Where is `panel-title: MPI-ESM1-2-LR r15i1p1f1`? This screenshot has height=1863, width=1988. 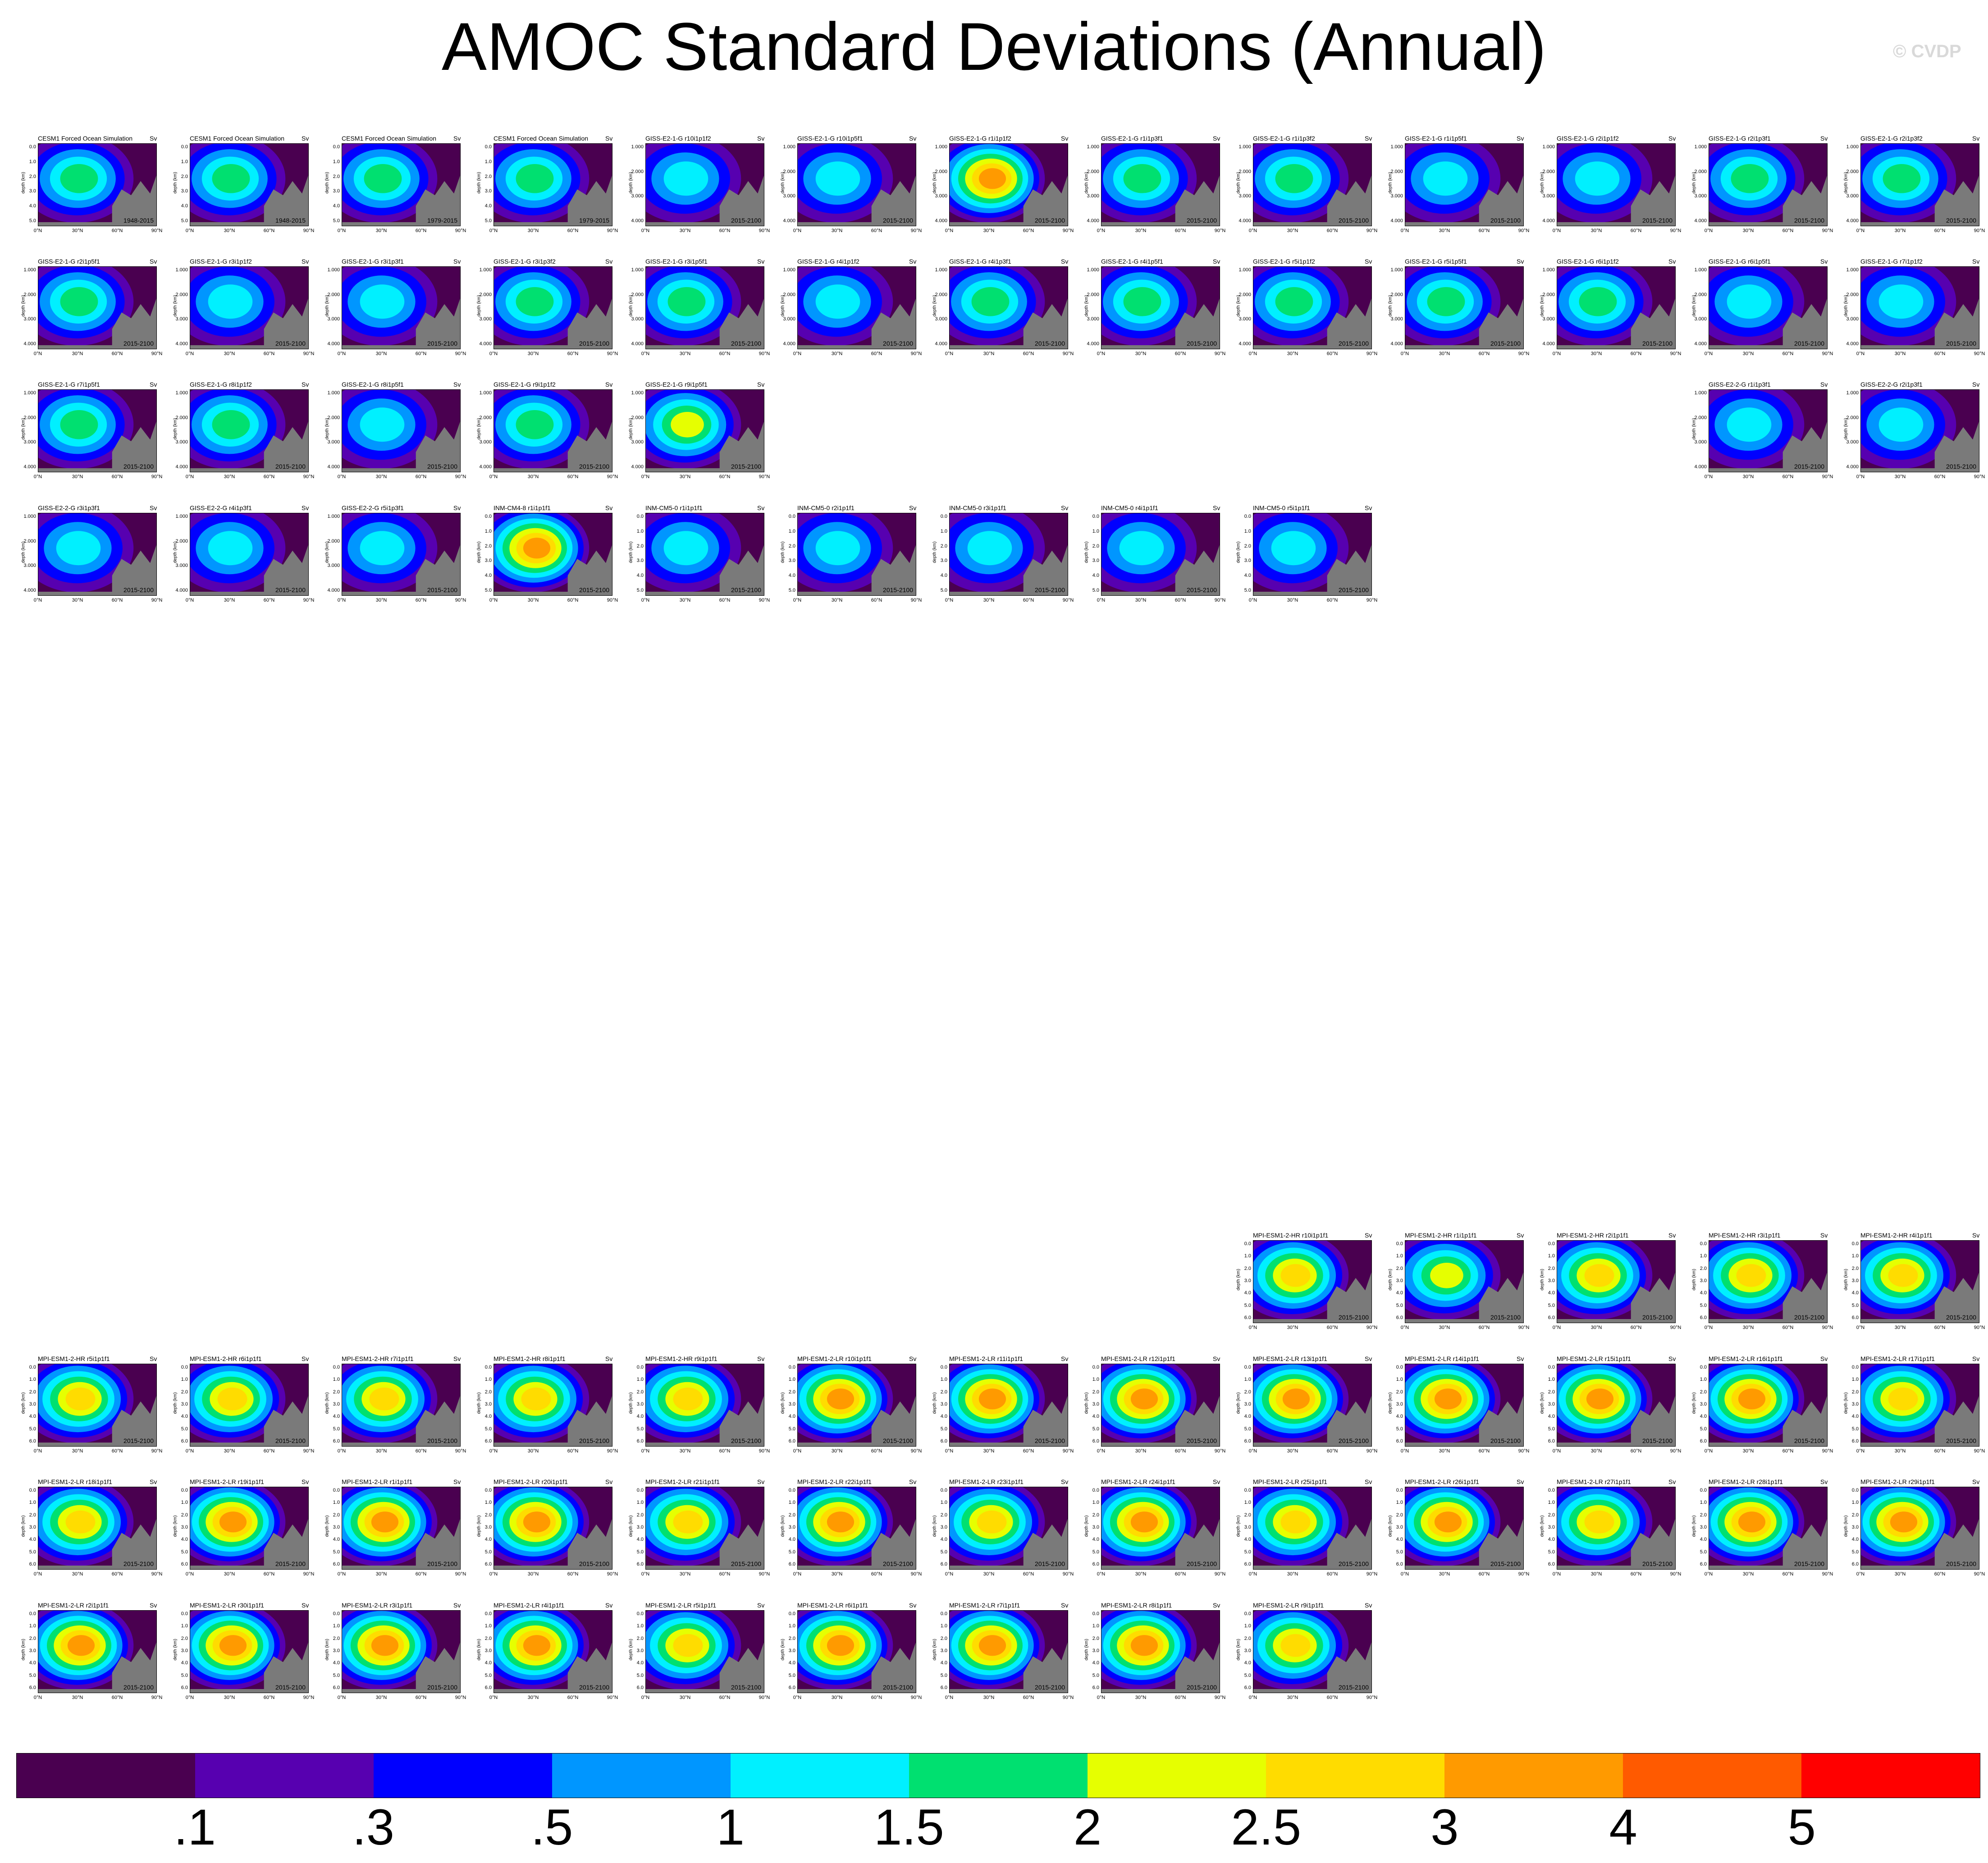 panel-title: MPI-ESM1-2-LR r15i1p1f1 is located at coordinates (1594, 1358).